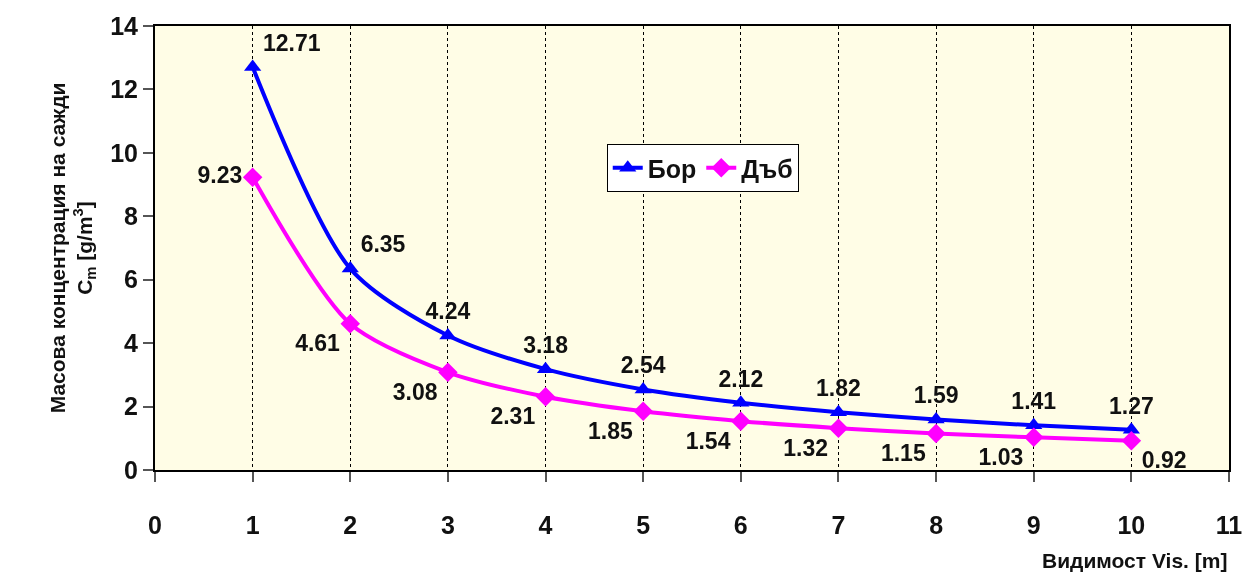 Image resolution: width=1245 pixels, height=580 pixels. I want to click on data-label: 1.59, so click(936, 395).